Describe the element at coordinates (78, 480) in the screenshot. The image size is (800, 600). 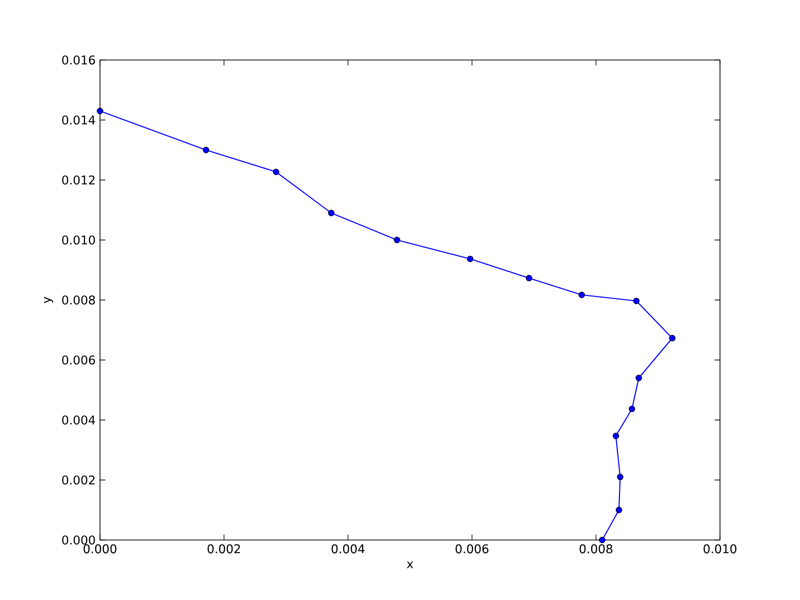
I see `y-tick-label: 0.002` at that location.